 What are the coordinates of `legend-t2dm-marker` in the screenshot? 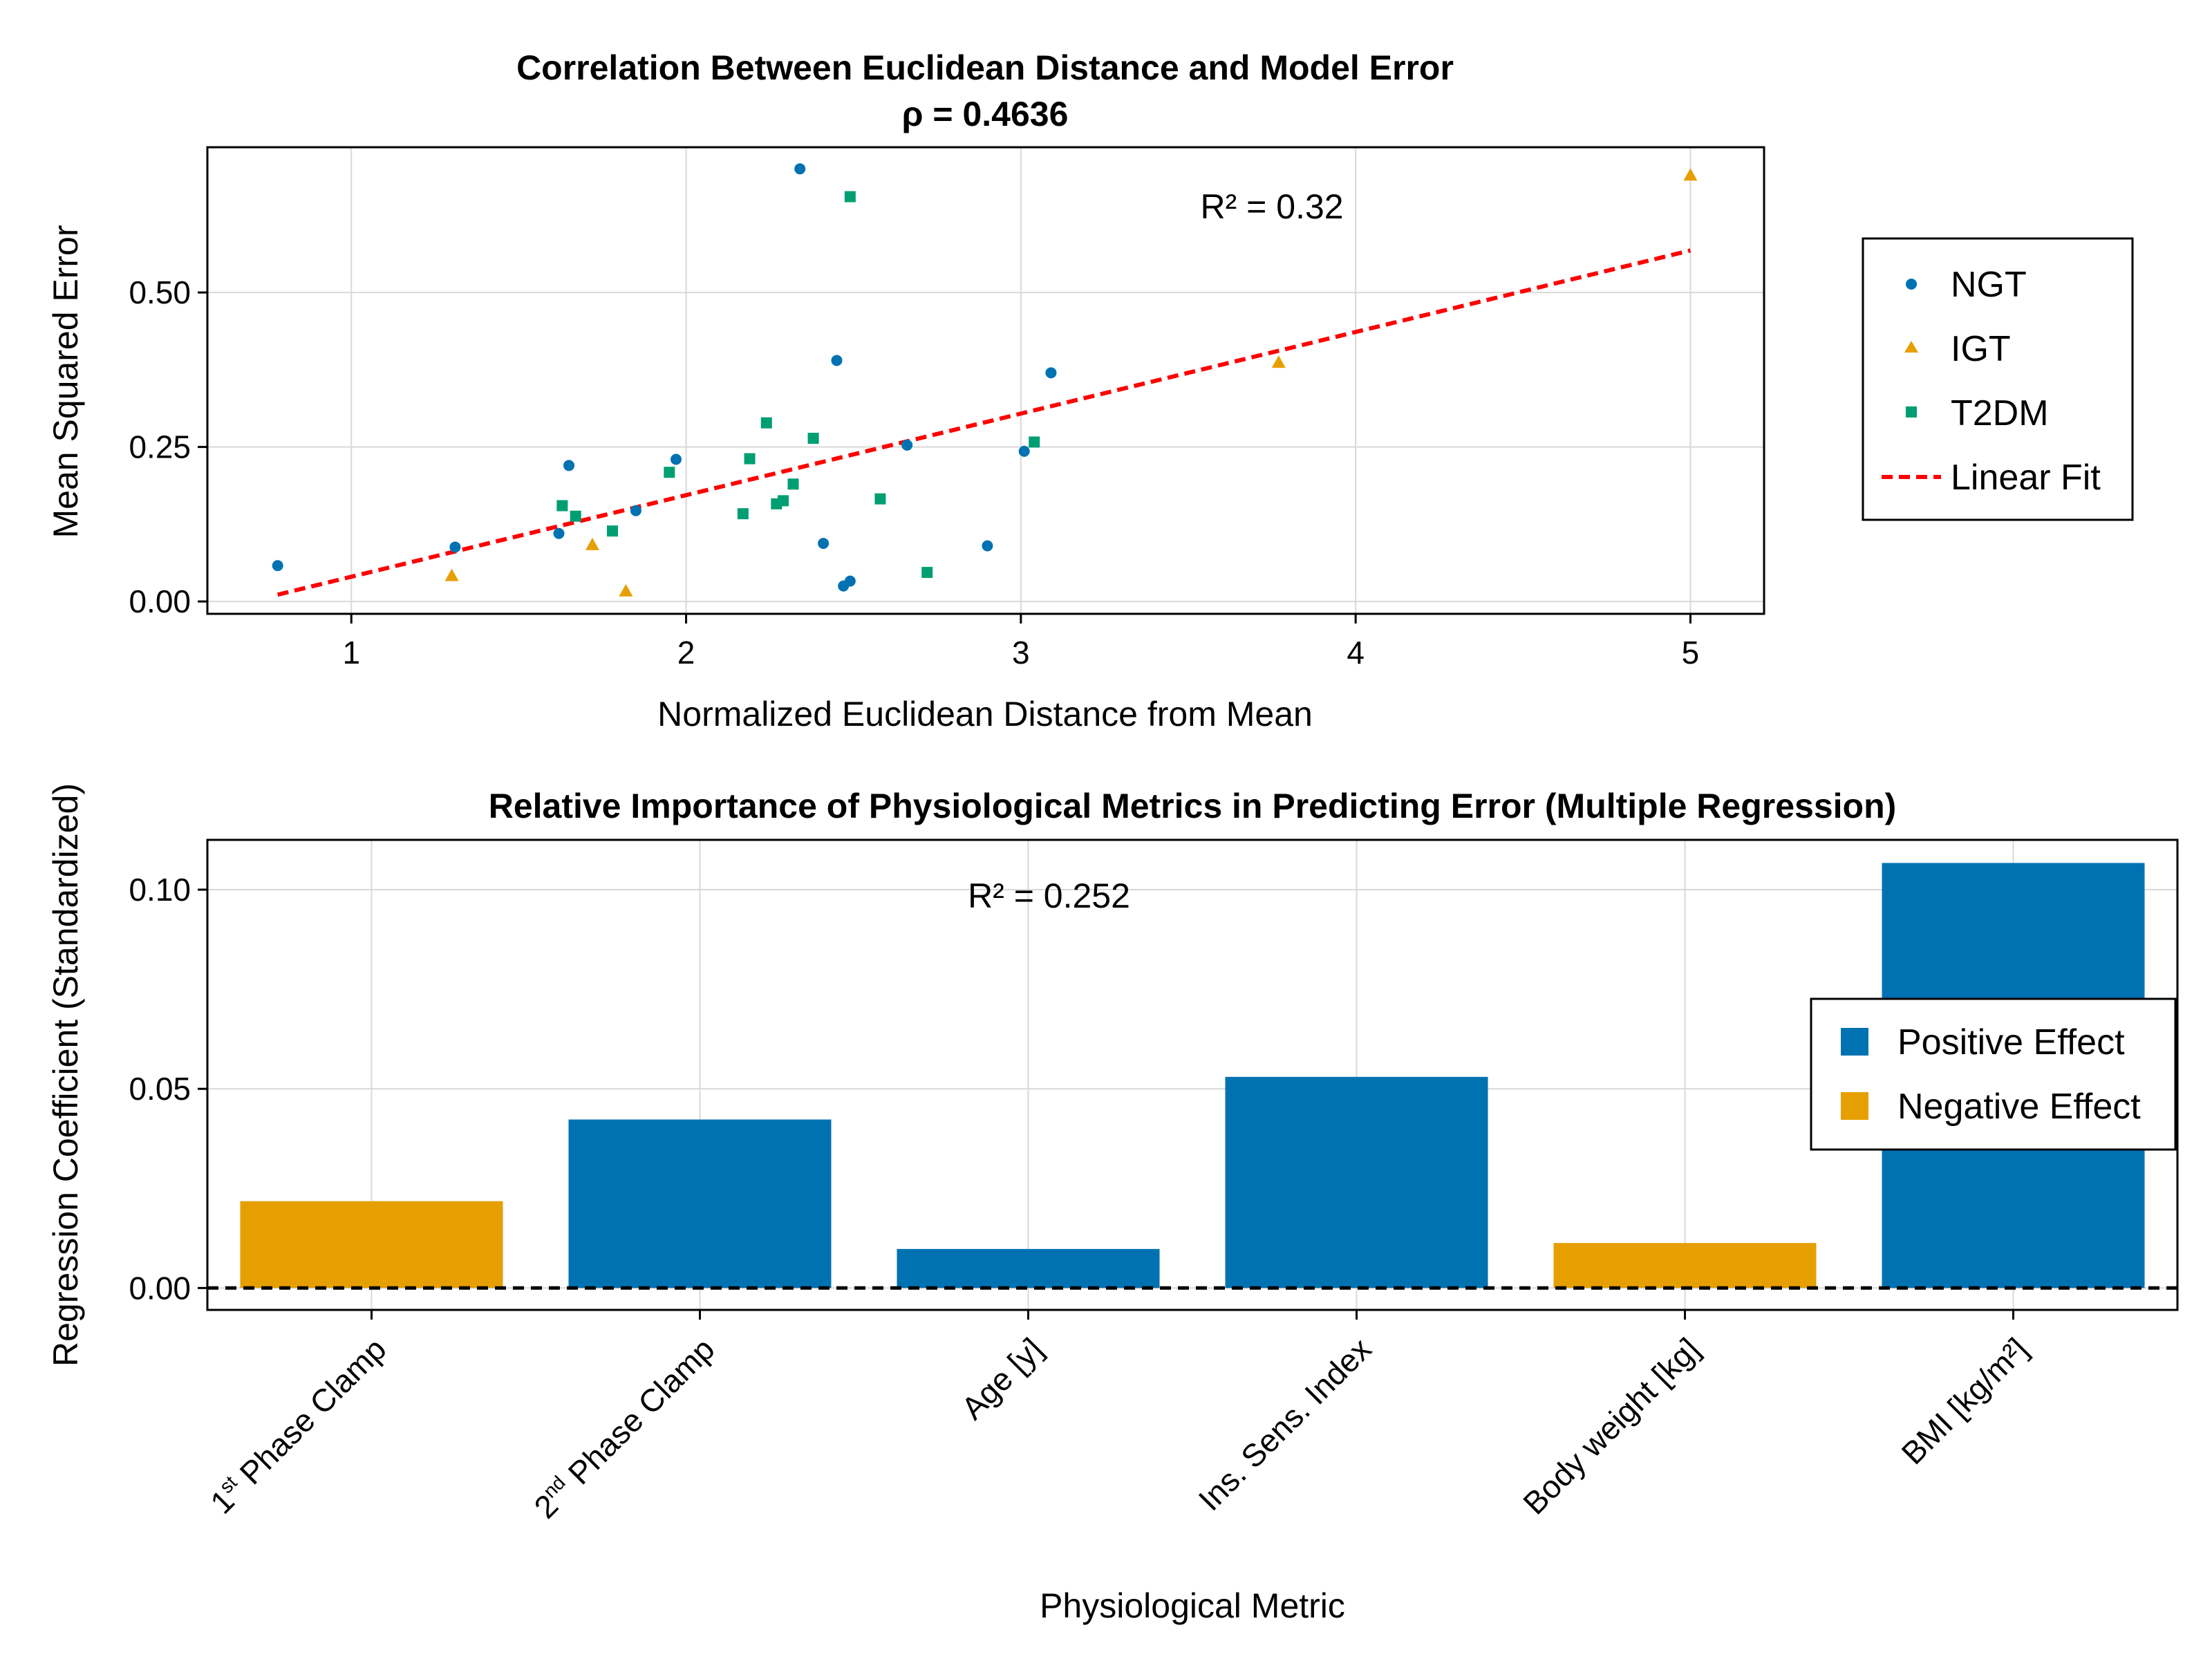 It's located at (1911, 412).